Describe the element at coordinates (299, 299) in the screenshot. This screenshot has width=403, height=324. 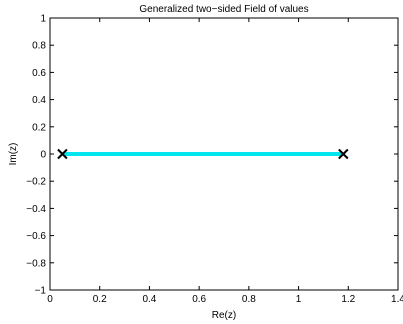
I see `x-tick-label: 1` at that location.